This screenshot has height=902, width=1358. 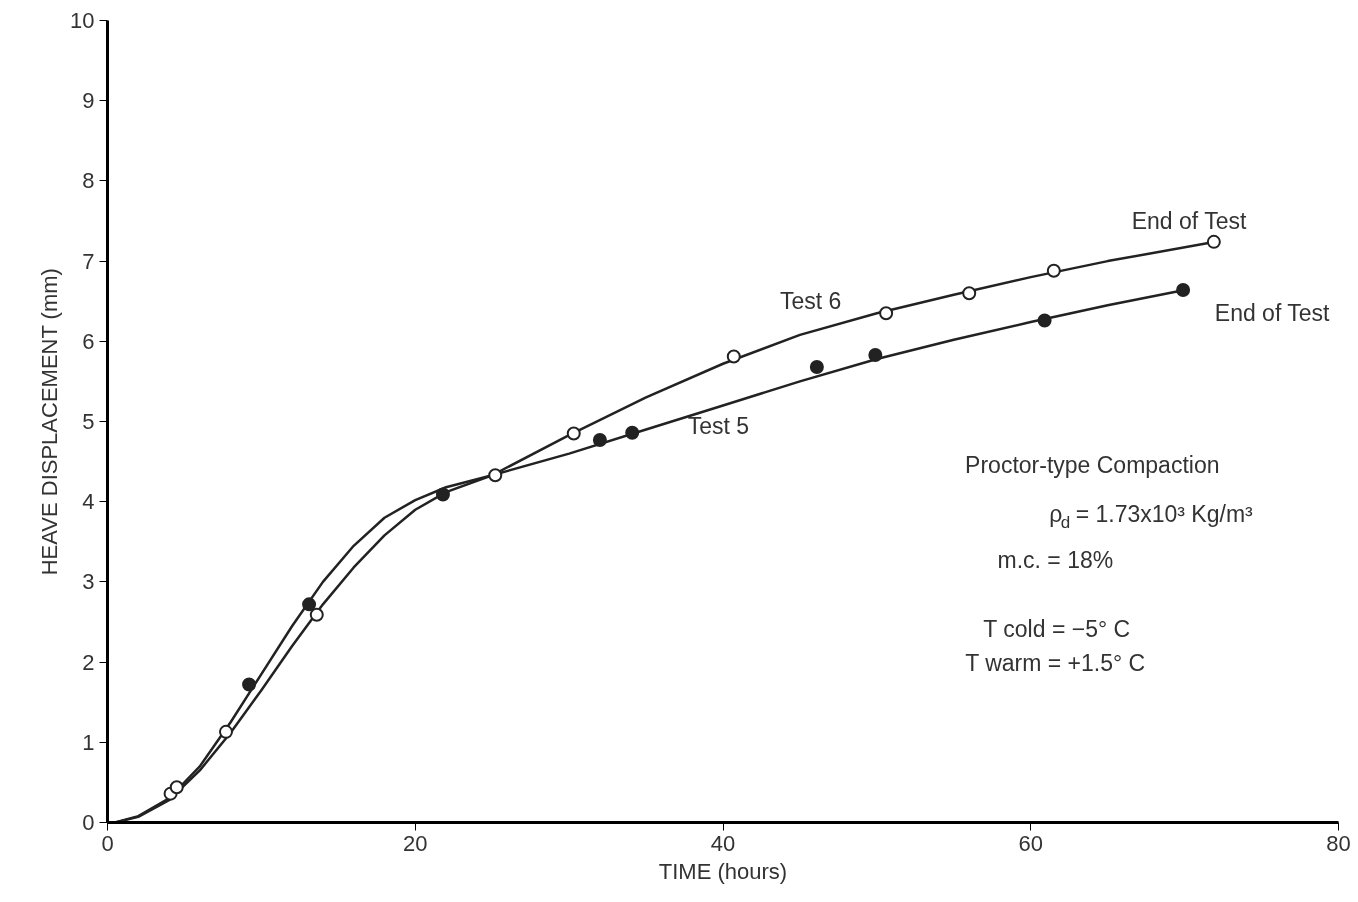 What do you see at coordinates (88, 582) in the screenshot?
I see `y-tick-label: 3` at bounding box center [88, 582].